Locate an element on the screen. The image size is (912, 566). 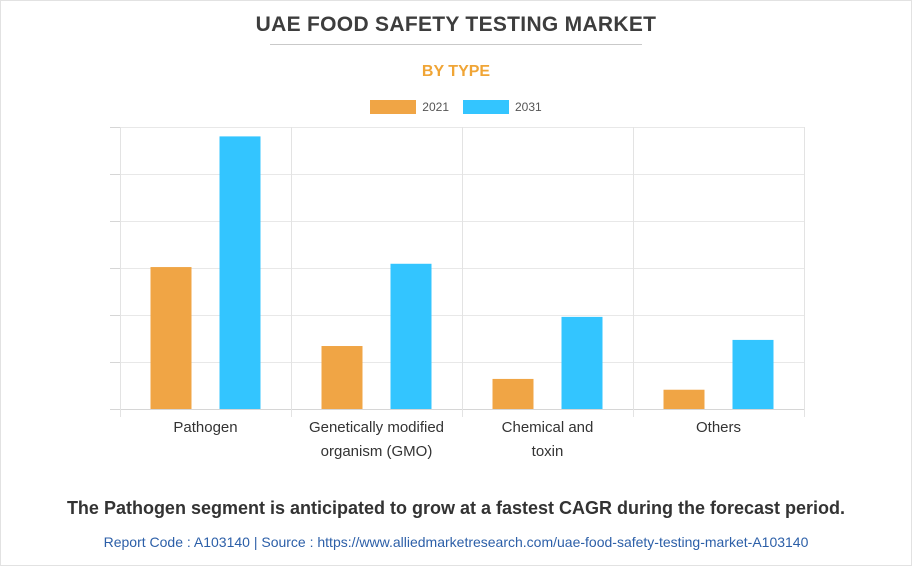
x-tick-label-2: Chemical and toxin is located at coordinates (548, 439).